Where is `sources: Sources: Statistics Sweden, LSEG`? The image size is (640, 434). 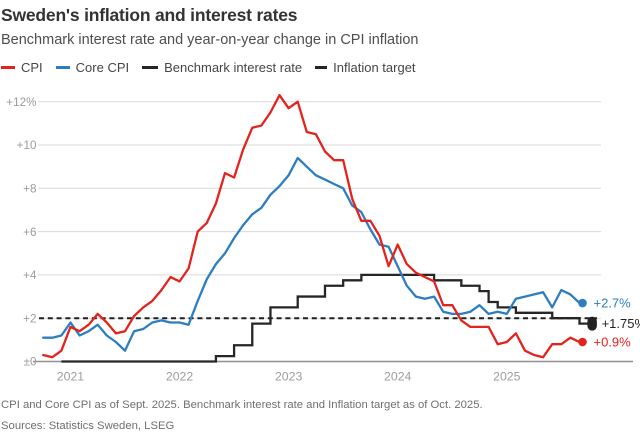
sources: Sources: Statistics Sweden, LSEG is located at coordinates (88, 426).